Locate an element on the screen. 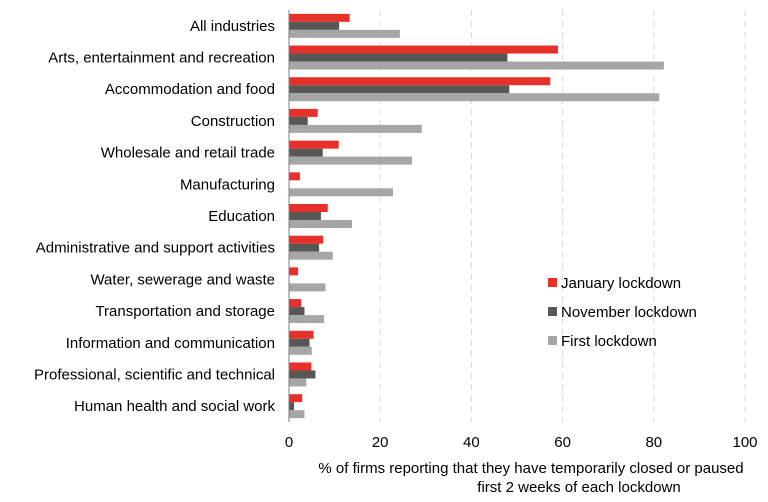  x-tick-label: 20 is located at coordinates (380, 442).